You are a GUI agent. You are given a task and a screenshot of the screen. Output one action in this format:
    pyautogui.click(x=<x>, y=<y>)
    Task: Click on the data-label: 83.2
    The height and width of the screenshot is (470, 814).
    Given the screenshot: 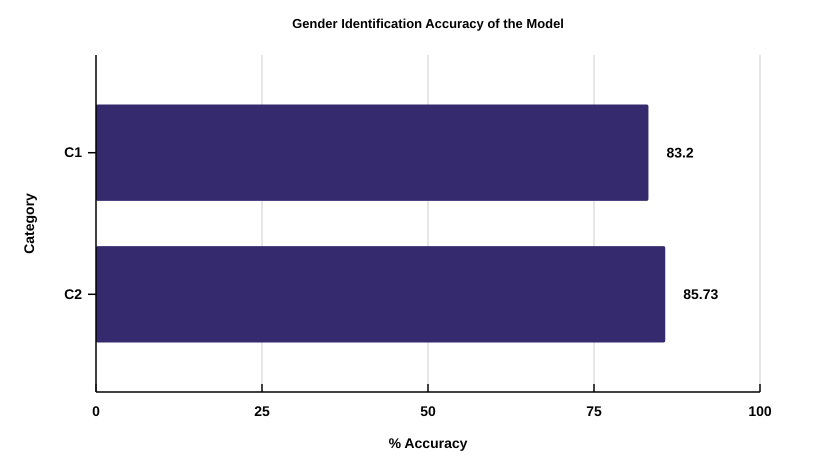 What is the action you would take?
    pyautogui.click(x=680, y=152)
    